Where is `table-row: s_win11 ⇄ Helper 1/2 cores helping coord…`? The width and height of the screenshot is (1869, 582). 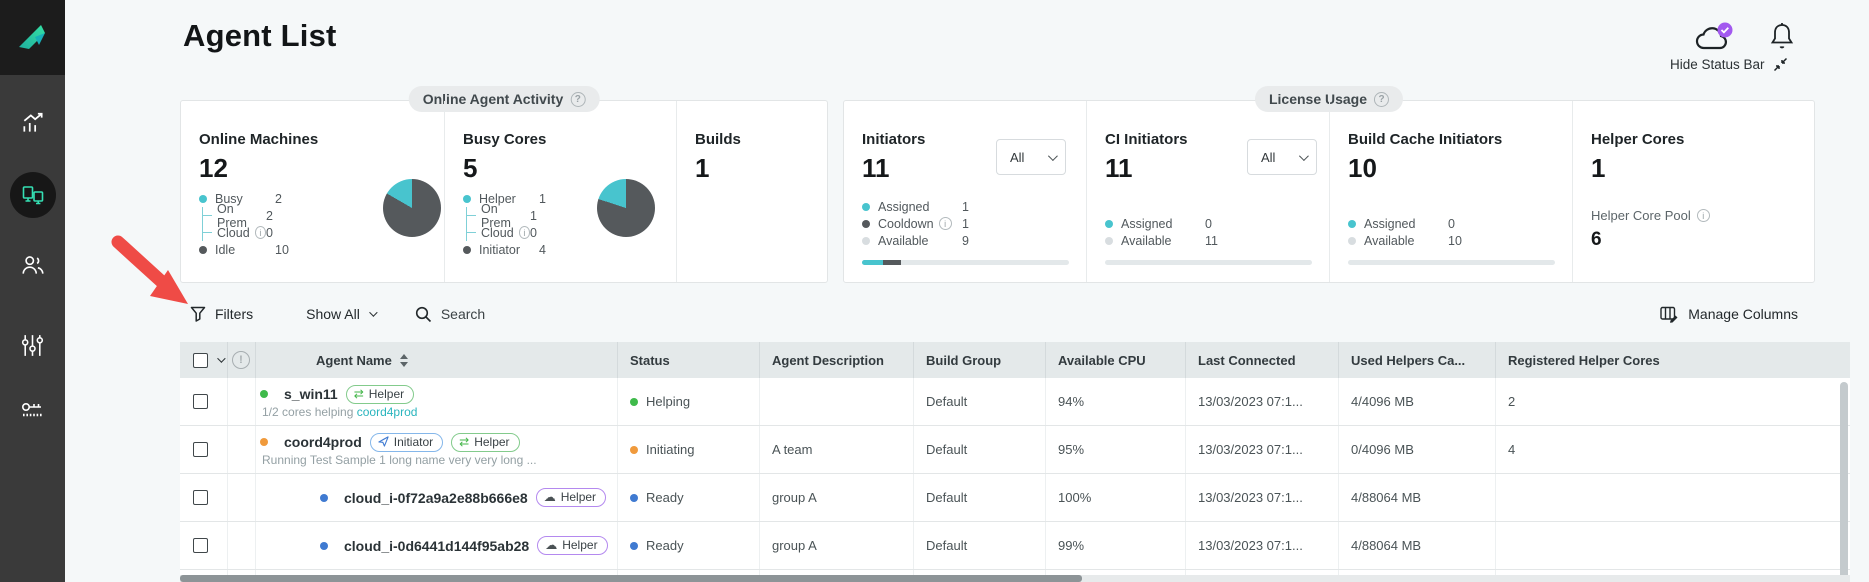 table-row: s_win11 ⇄ Helper 1/2 cores helping coord… is located at coordinates (1015, 402).